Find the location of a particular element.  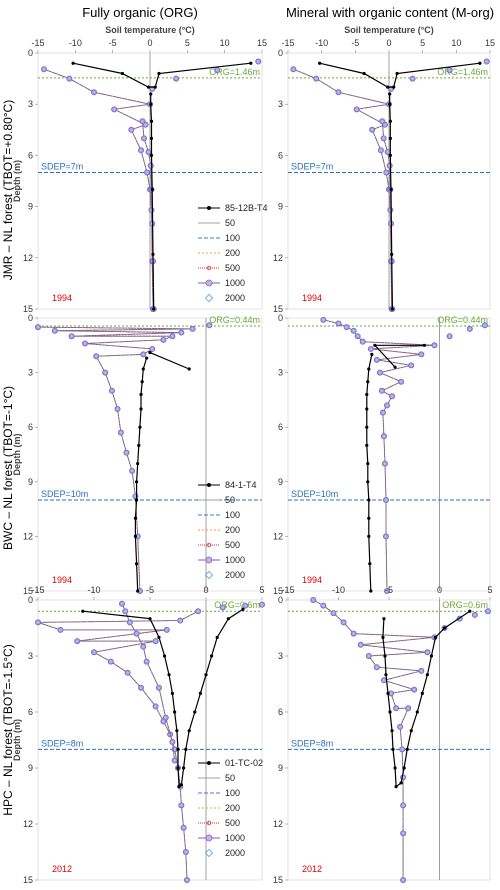

legend-label: 50 is located at coordinates (230, 223).